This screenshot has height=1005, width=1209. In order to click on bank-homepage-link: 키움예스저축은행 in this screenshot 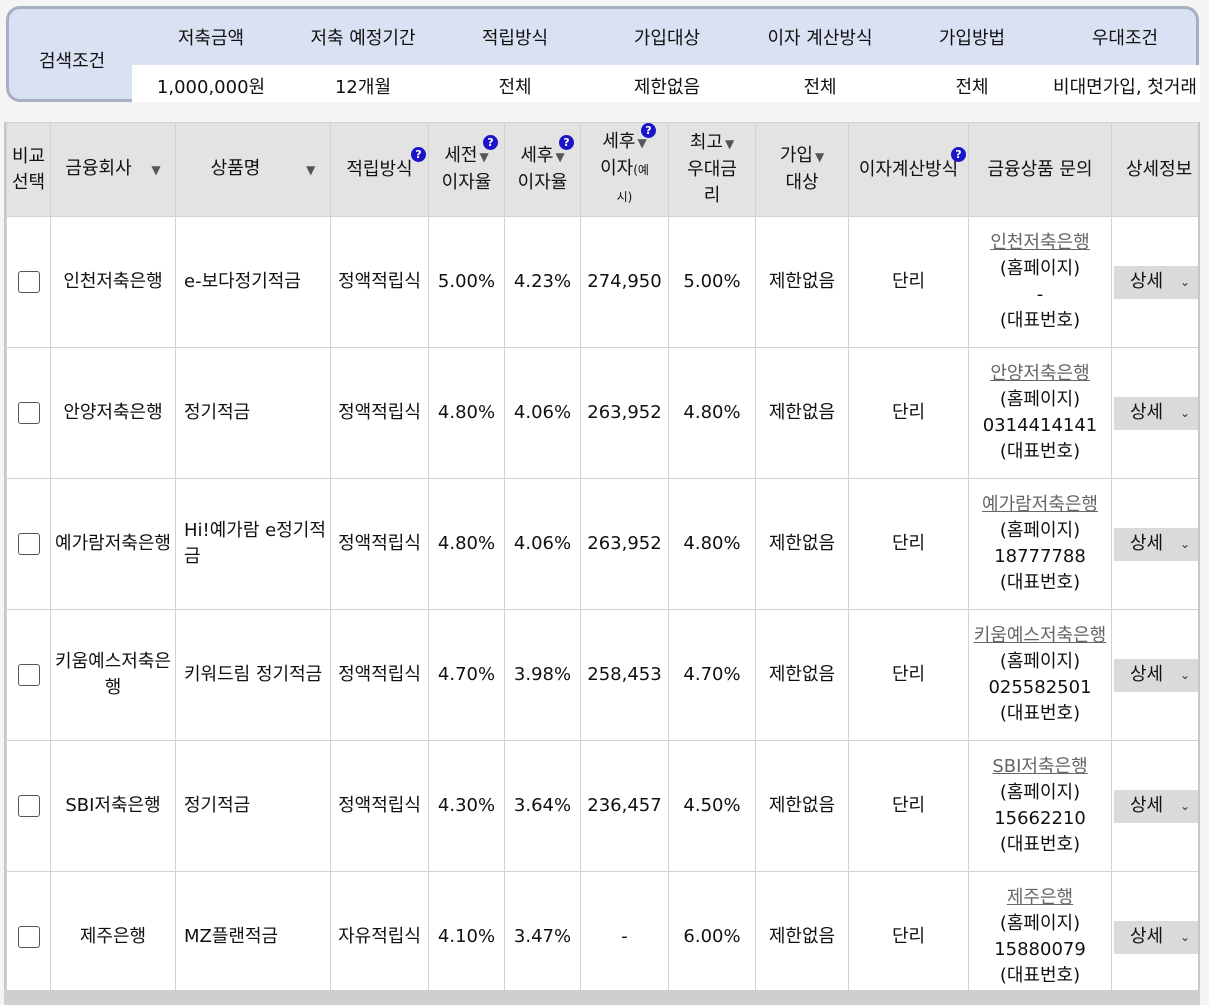, I will do `click(1040, 635)`.